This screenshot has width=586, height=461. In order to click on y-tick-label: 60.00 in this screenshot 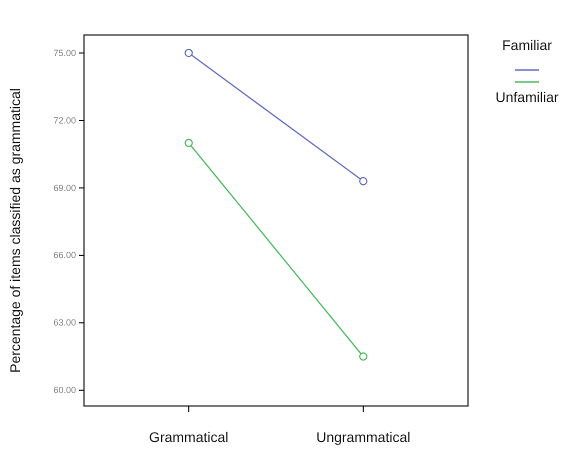, I will do `click(64, 390)`.